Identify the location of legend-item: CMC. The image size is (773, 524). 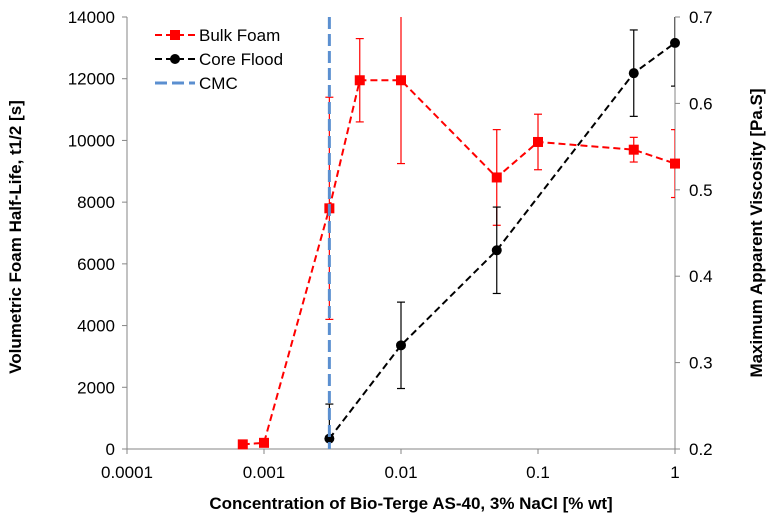
(196, 83).